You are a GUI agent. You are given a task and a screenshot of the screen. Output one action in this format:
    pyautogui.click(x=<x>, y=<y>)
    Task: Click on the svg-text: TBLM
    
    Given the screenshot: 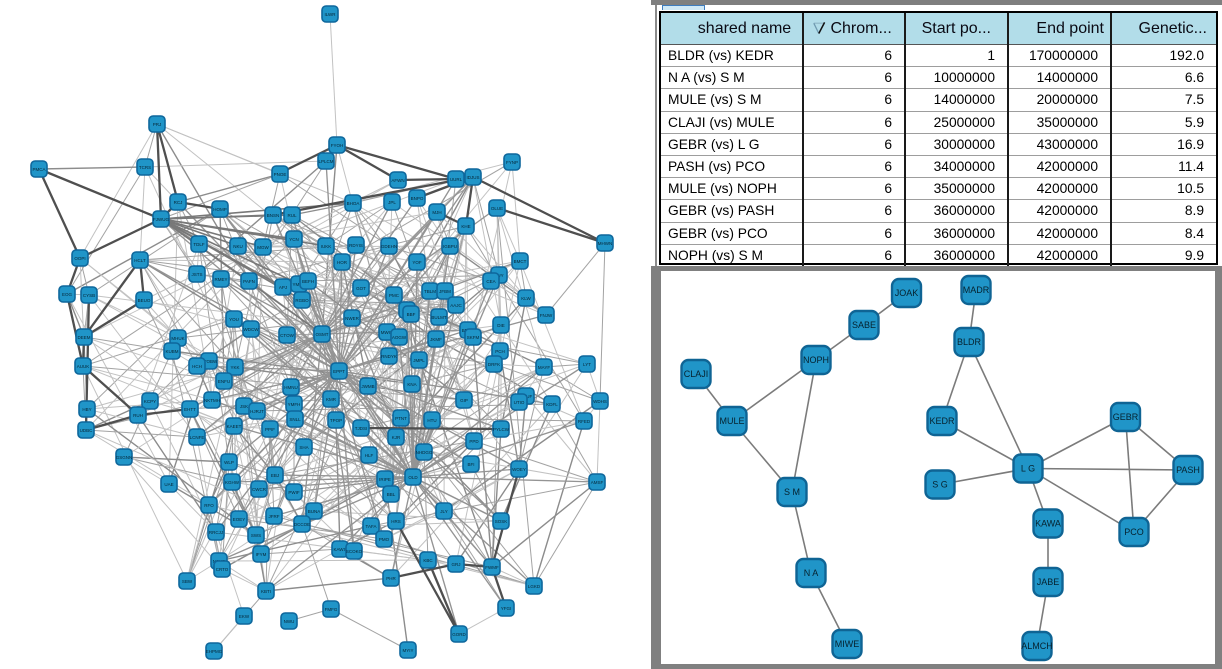 What is the action you would take?
    pyautogui.click(x=430, y=291)
    